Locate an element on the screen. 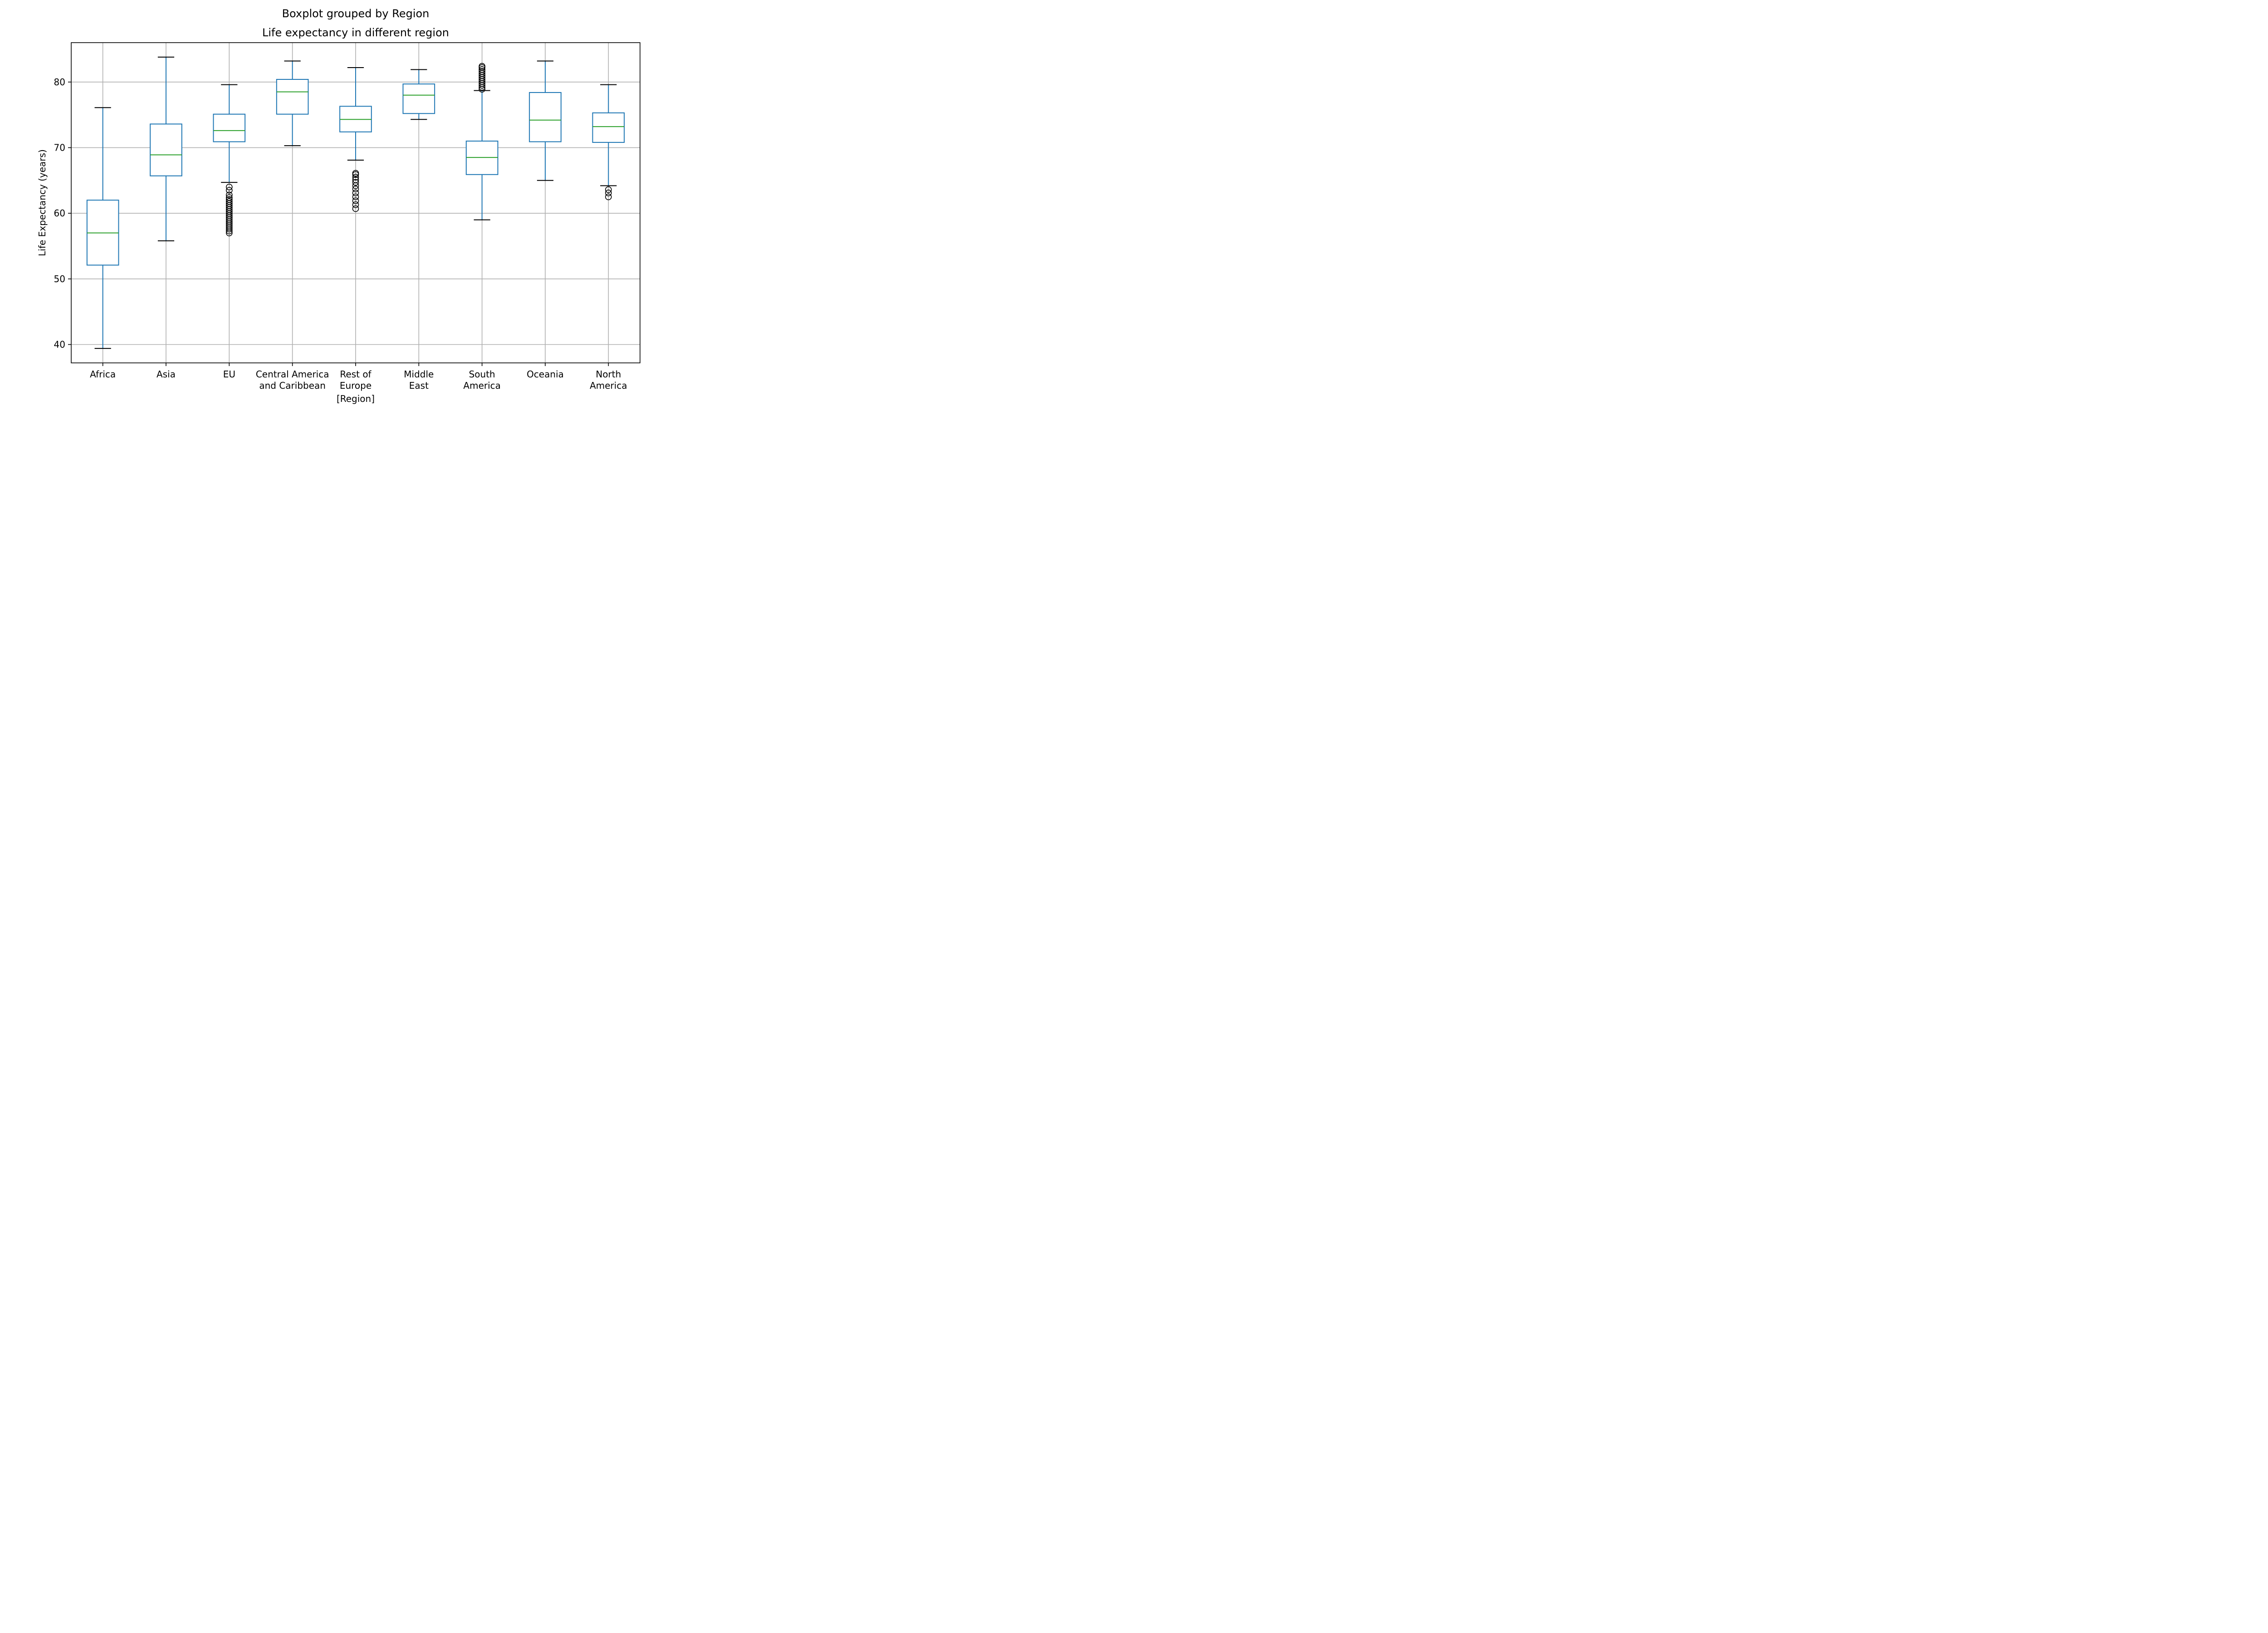  y-tick-label: 70 is located at coordinates (60, 147).